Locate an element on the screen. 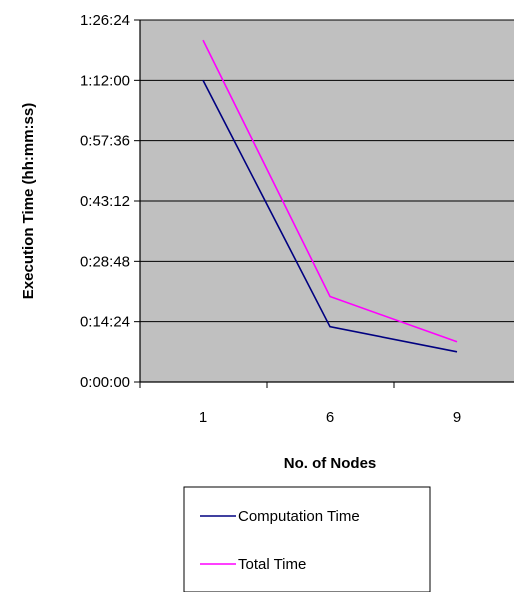 The image size is (514, 592). y-axis-title: Execution Time (hh:mm:ss) is located at coordinates (28, 201).